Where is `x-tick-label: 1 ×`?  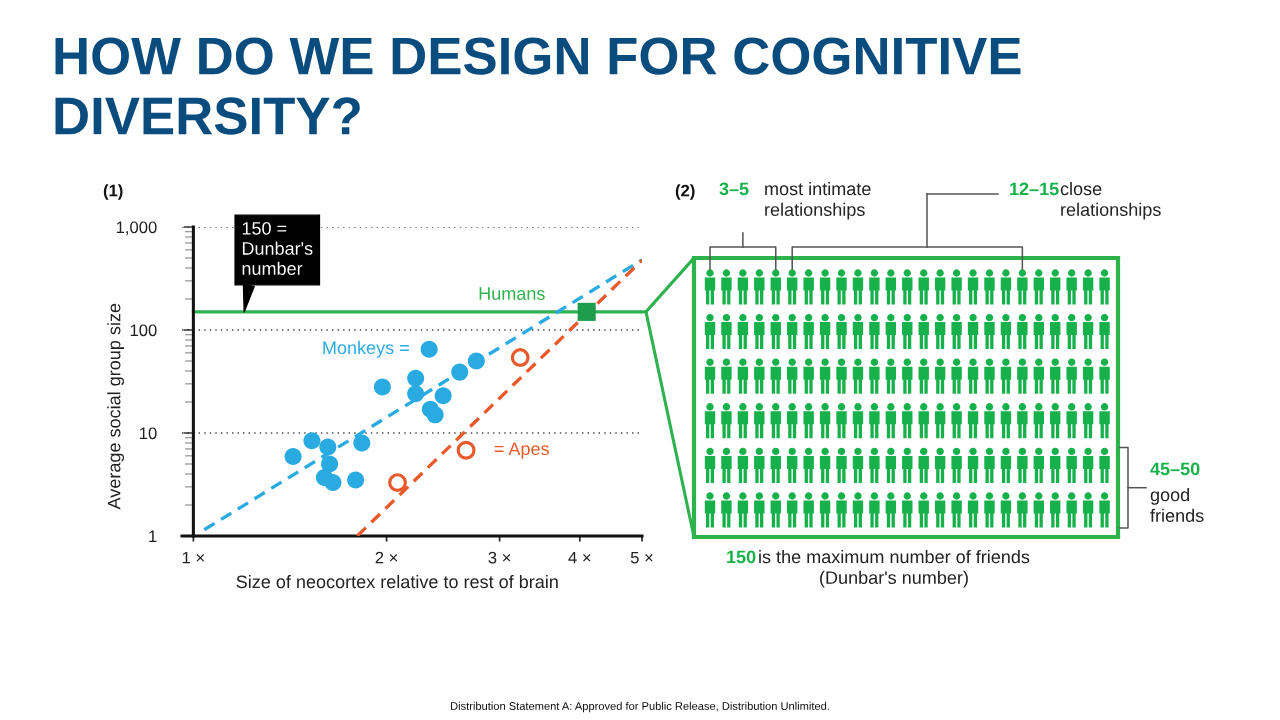 x-tick-label: 1 × is located at coordinates (193, 557).